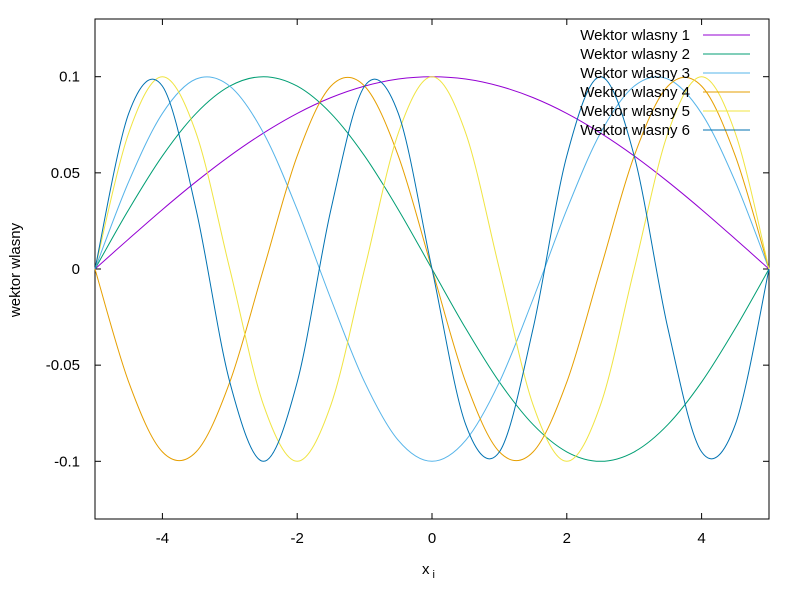 The height and width of the screenshot is (600, 800). I want to click on legend-label: Wektor wlasny 4, so click(635, 92).